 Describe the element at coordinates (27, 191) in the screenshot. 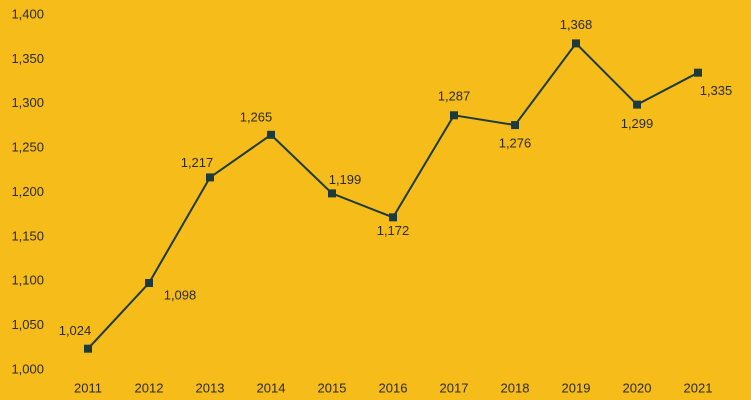

I see `y-tick-label: 1,200` at that location.